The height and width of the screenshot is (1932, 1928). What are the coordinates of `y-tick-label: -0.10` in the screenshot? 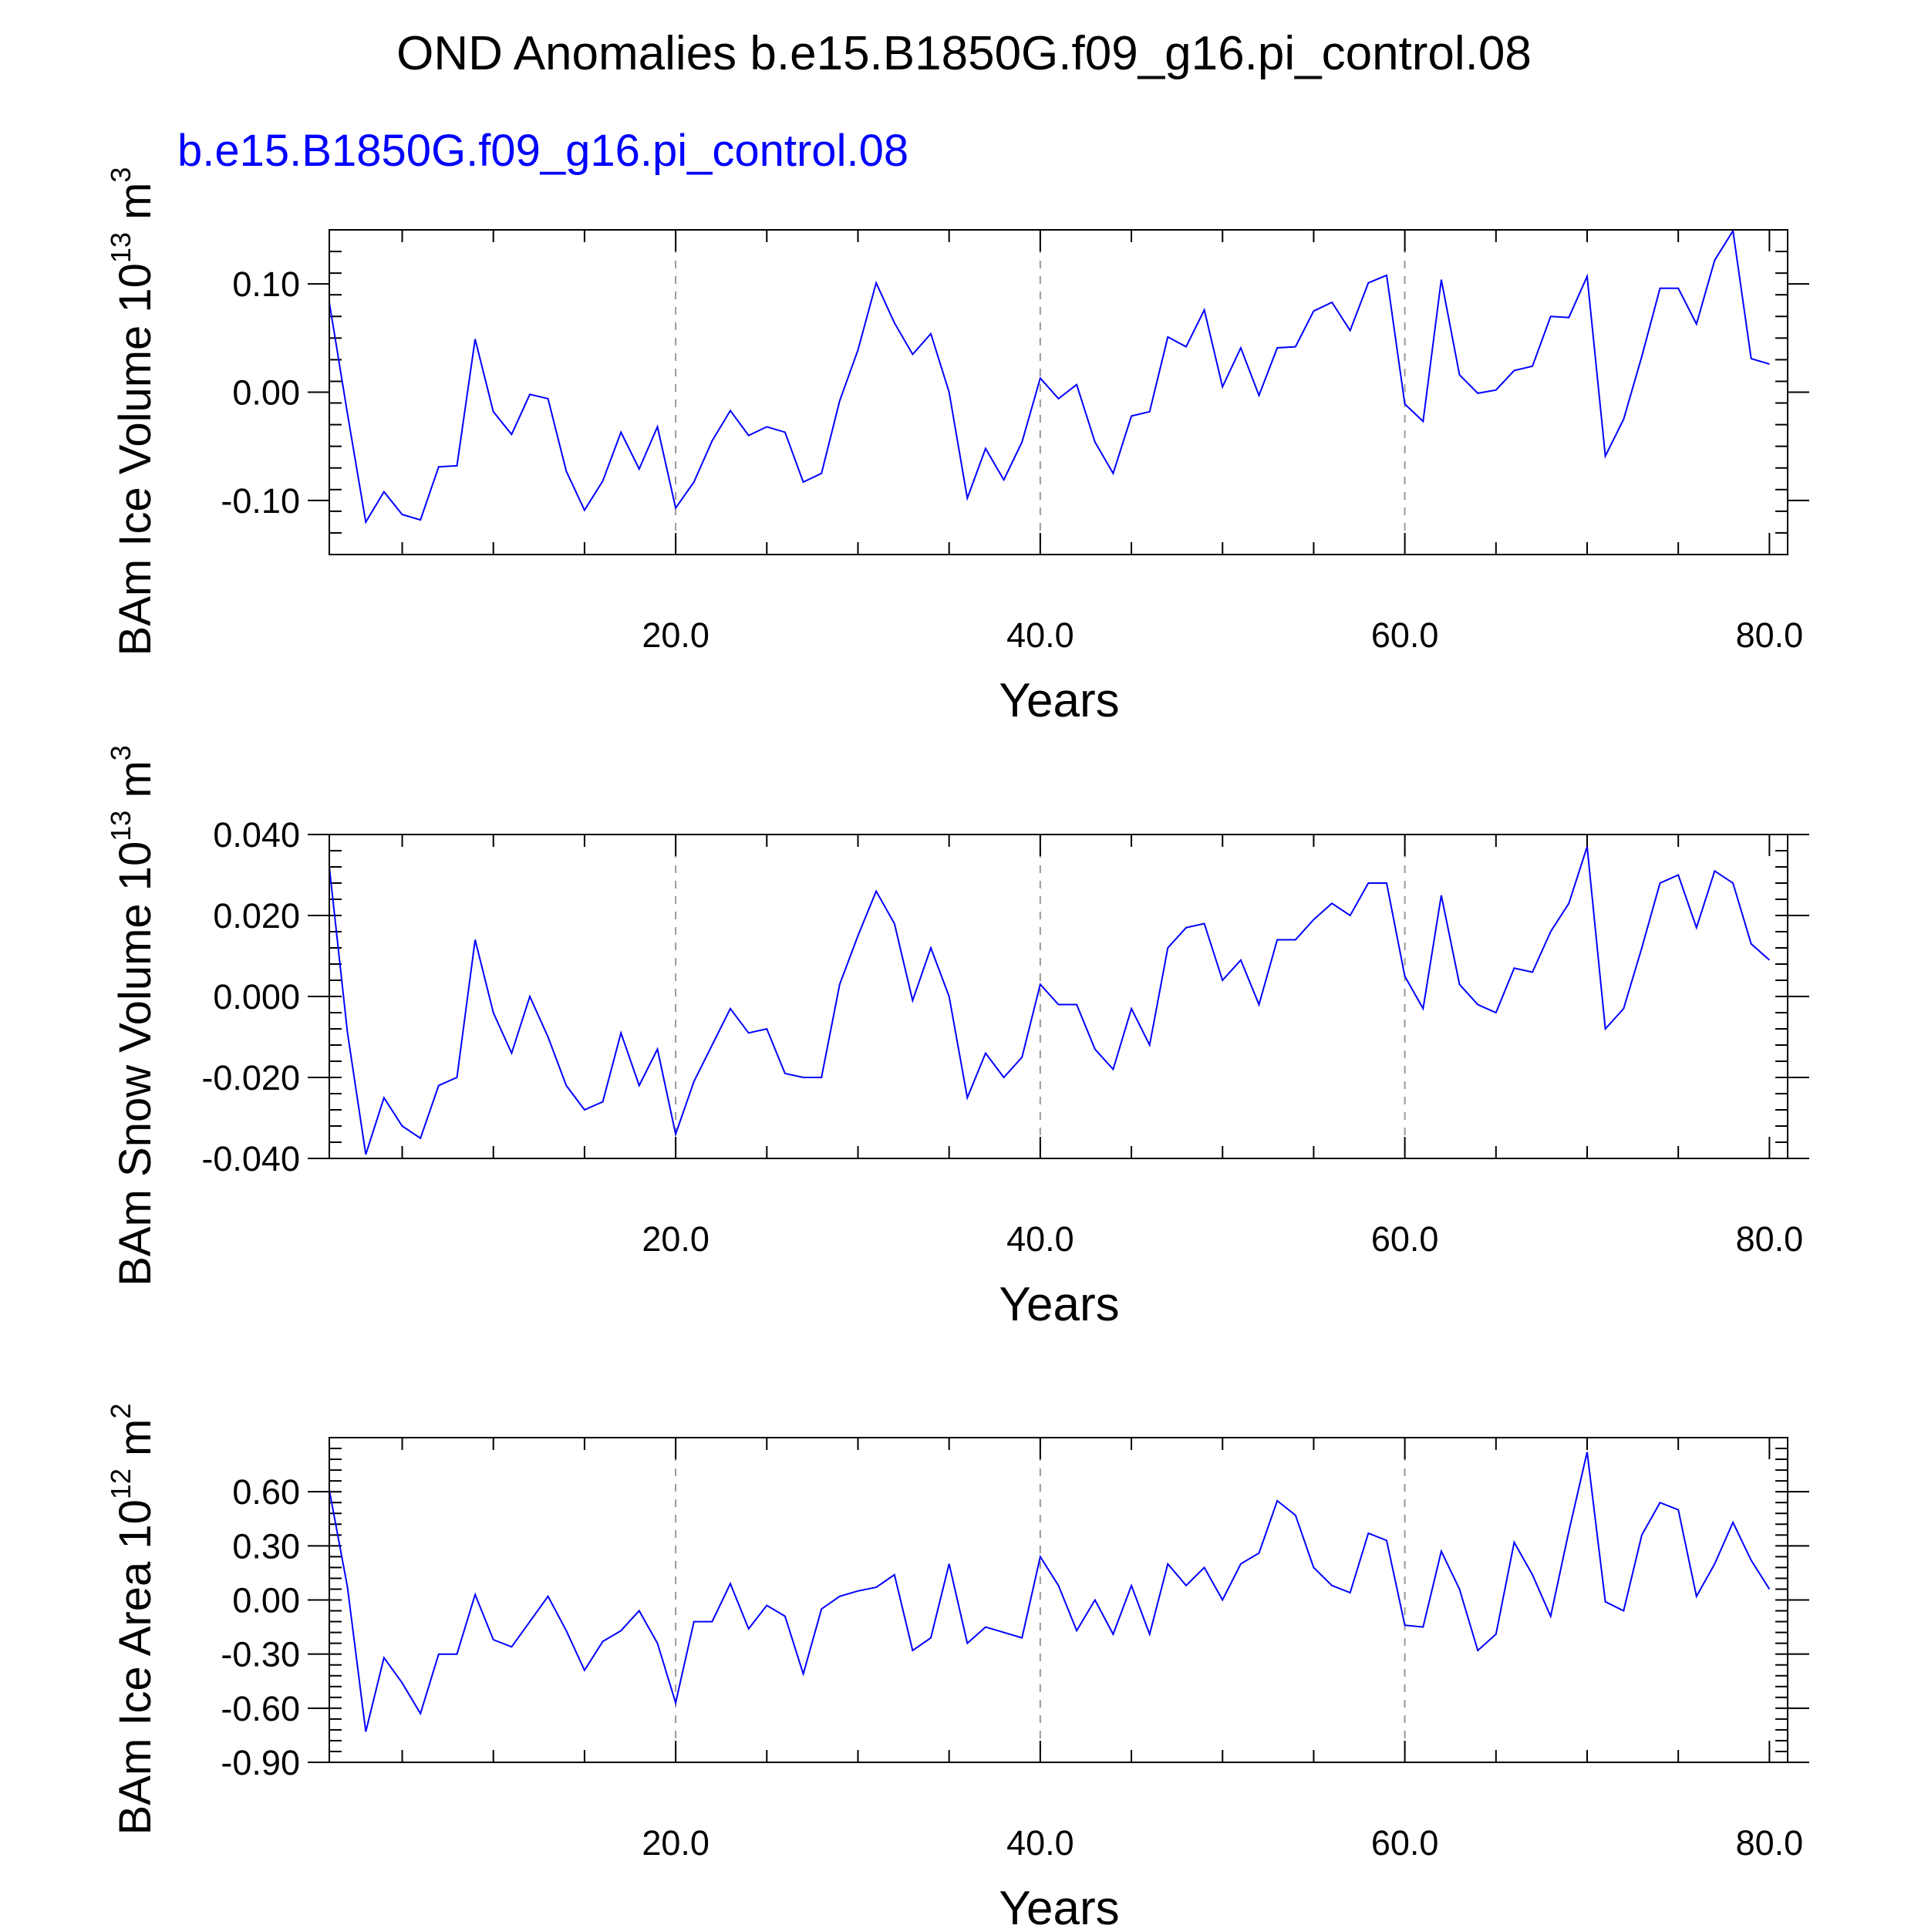 It's located at (260, 501).